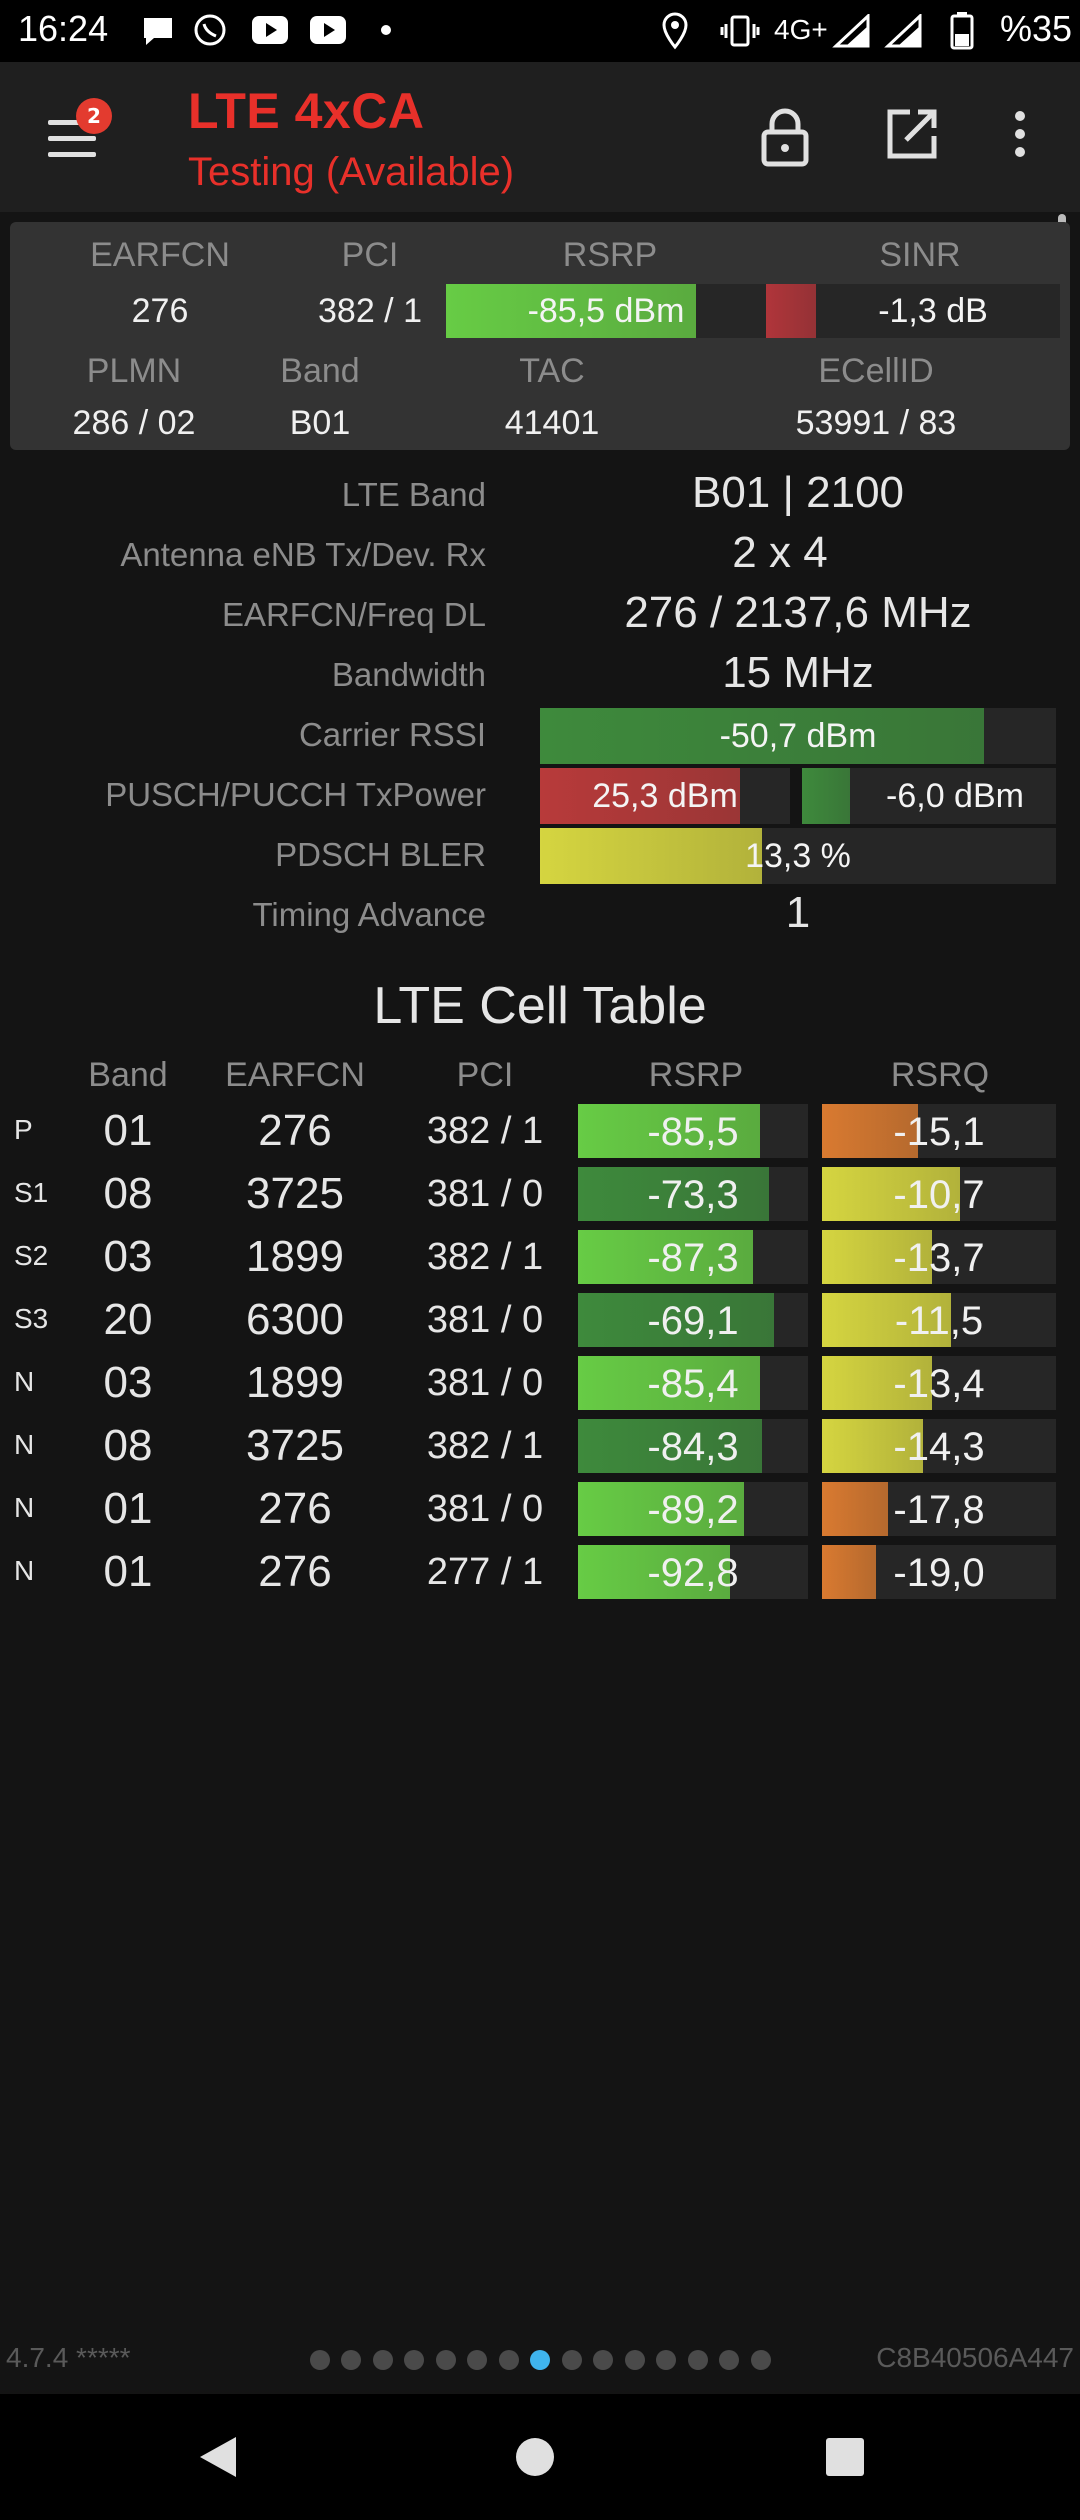 The image size is (1080, 2520). I want to click on open-external-icon, so click(912, 134).